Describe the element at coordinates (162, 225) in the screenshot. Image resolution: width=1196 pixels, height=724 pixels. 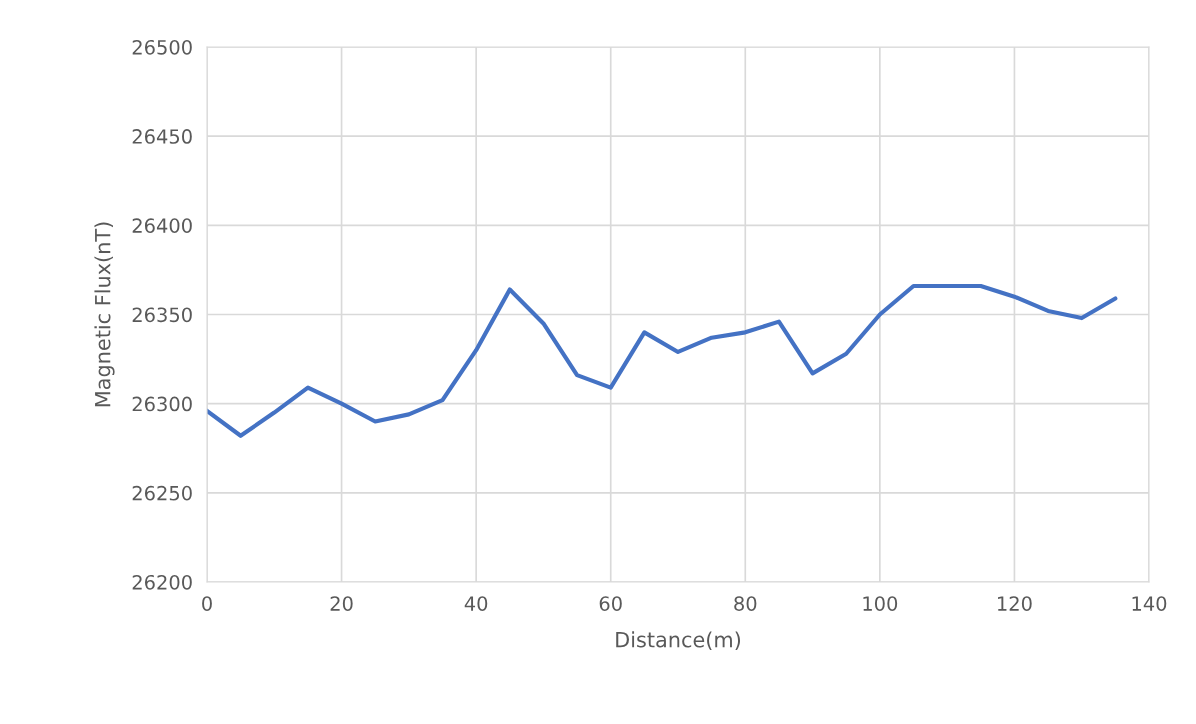
I see `y-tick-label: 26400` at that location.